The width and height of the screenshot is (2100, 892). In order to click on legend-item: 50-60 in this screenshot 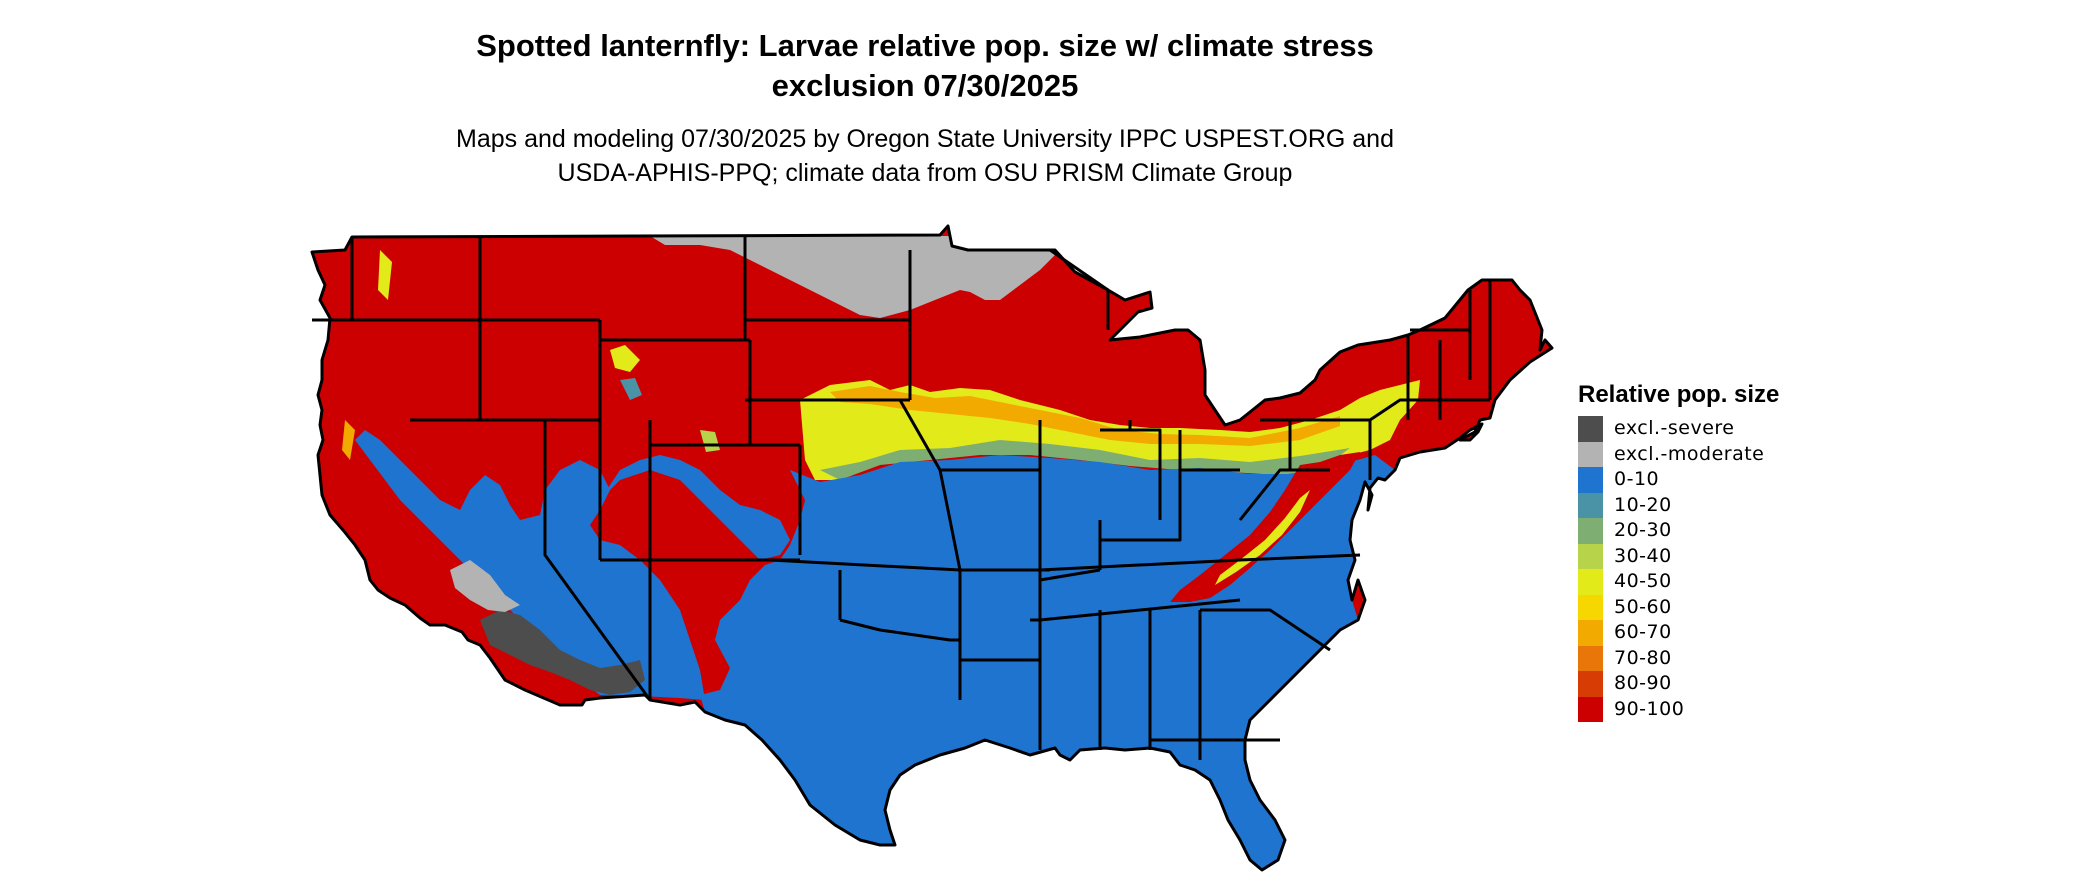, I will do `click(1728, 607)`.